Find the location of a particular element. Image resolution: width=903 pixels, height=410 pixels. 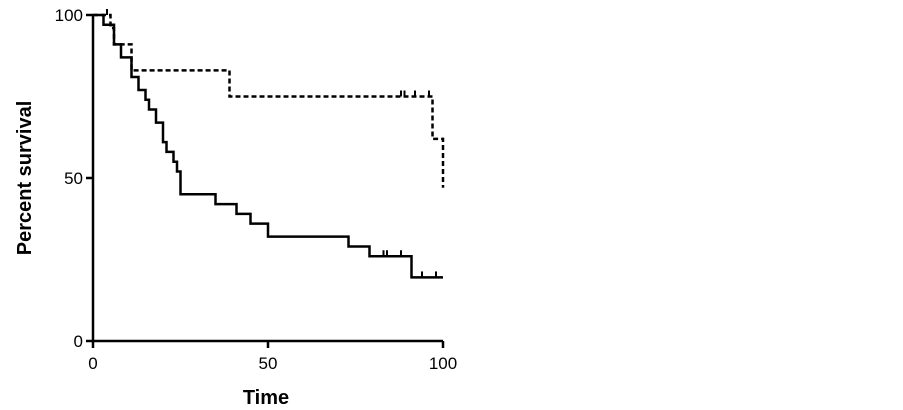

y-axis-label: Percent survival is located at coordinates (25, 178).